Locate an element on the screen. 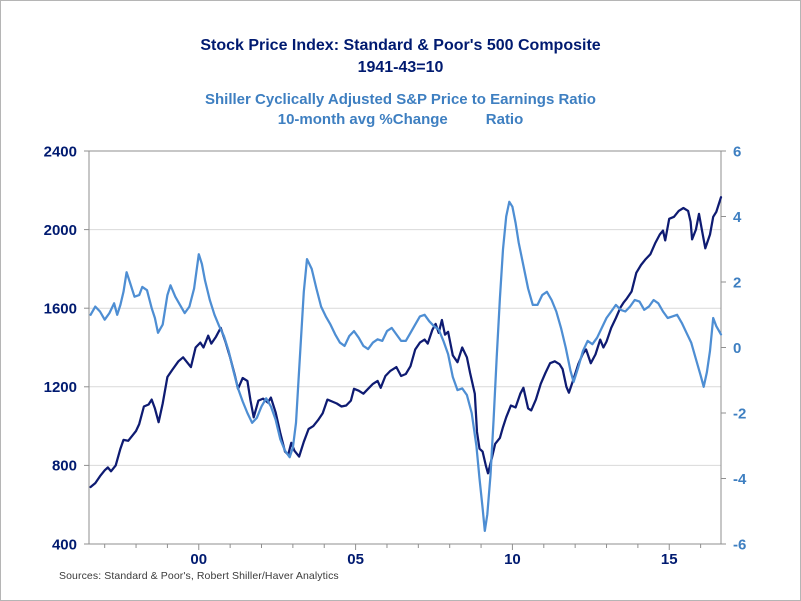 This screenshot has width=801, height=601. chart-subtitle-line2: 10-month avg %Change Ratio is located at coordinates (400, 120).